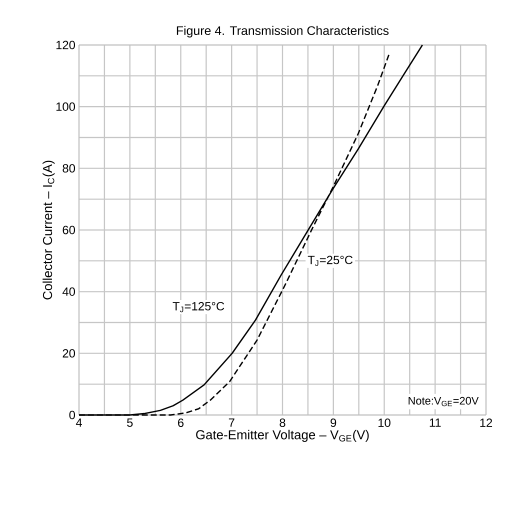 Image resolution: width=519 pixels, height=506 pixels. What do you see at coordinates (443, 401) in the screenshot?
I see `annotation: Note:V$_{GE}$=20V` at bounding box center [443, 401].